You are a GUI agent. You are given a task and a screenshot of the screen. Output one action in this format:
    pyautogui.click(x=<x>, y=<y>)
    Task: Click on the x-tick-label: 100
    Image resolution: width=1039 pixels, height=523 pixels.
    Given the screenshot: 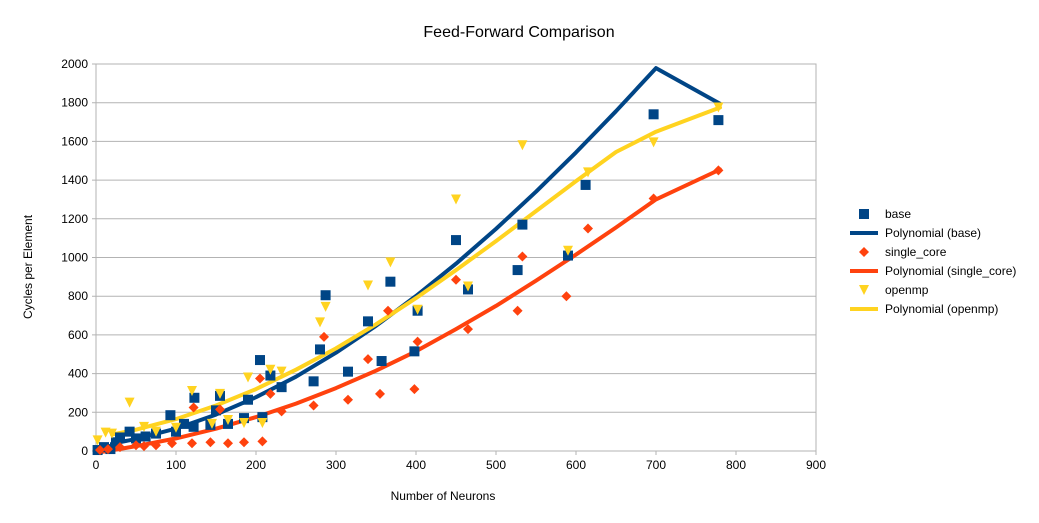 What is the action you would take?
    pyautogui.click(x=176, y=465)
    